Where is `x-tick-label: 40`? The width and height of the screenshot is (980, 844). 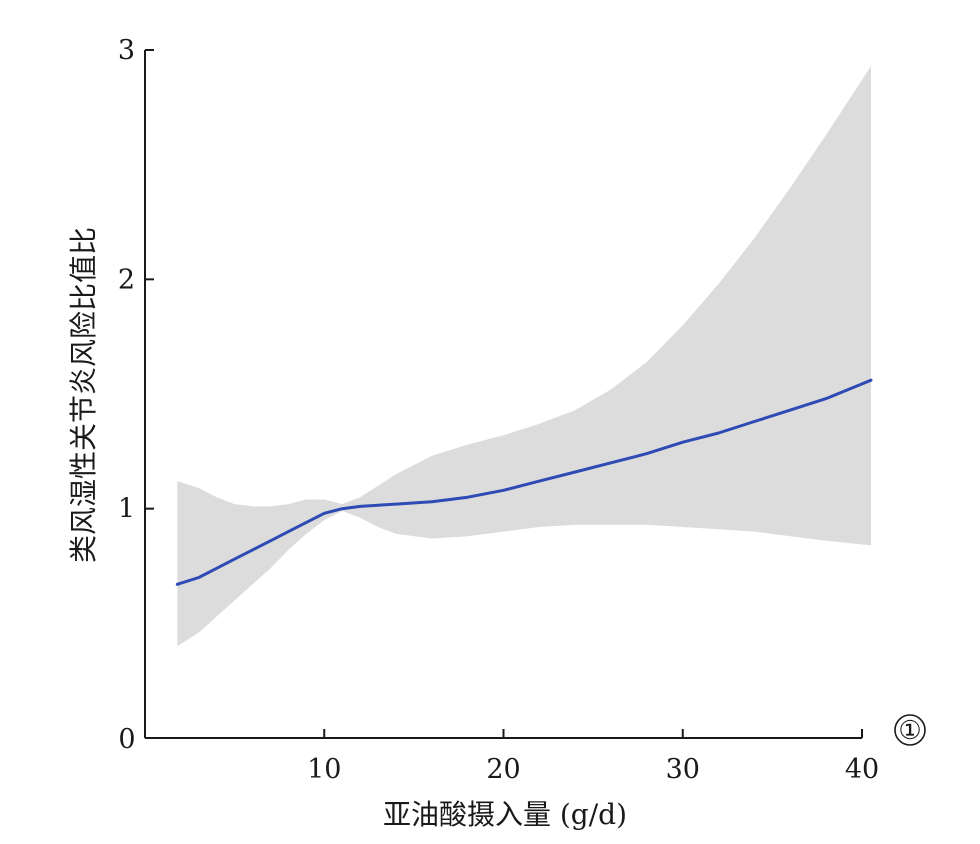
x-tick-label: 40 is located at coordinates (862, 769).